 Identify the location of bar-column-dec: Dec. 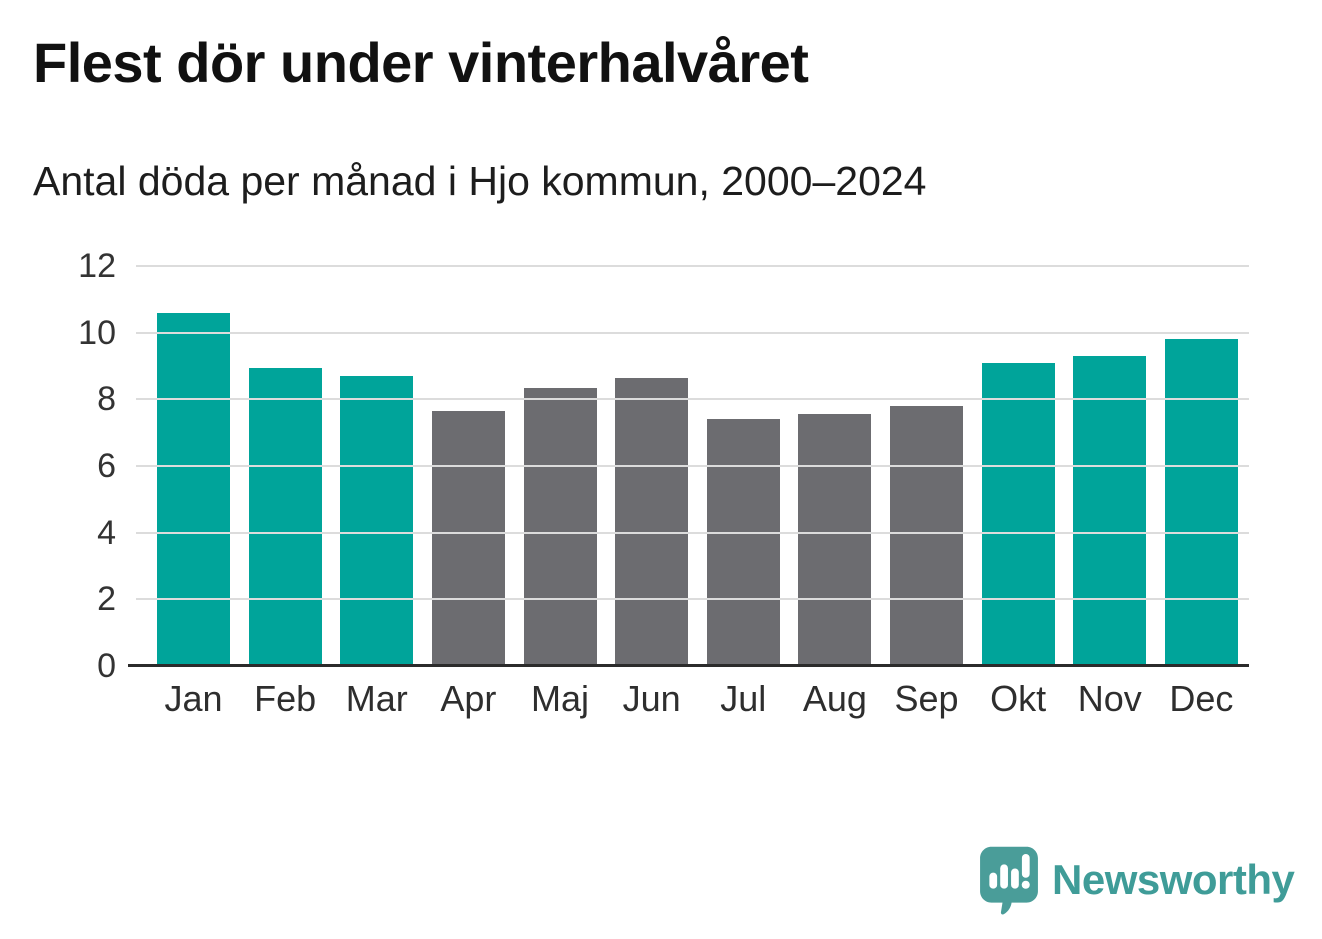
(1201, 492).